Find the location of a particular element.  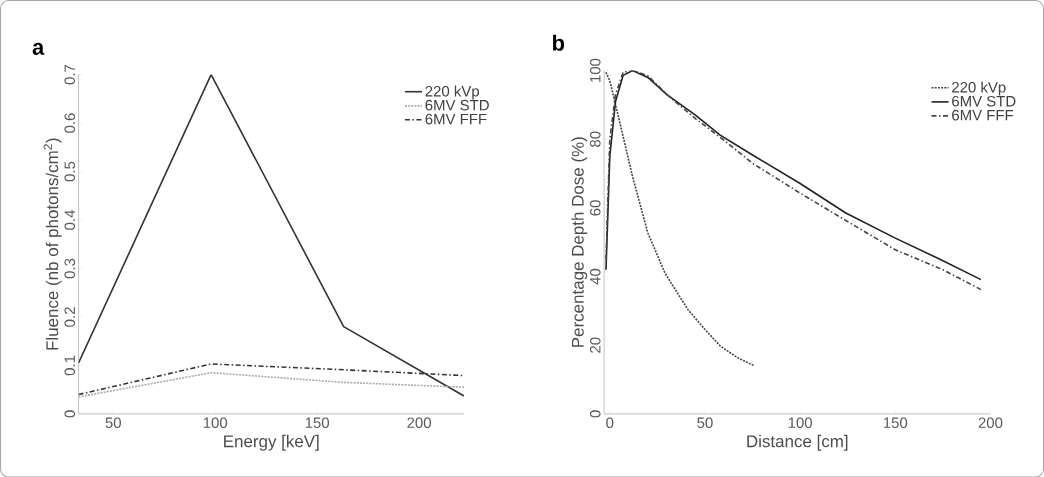

x-tick-label: 0 is located at coordinates (610, 422).